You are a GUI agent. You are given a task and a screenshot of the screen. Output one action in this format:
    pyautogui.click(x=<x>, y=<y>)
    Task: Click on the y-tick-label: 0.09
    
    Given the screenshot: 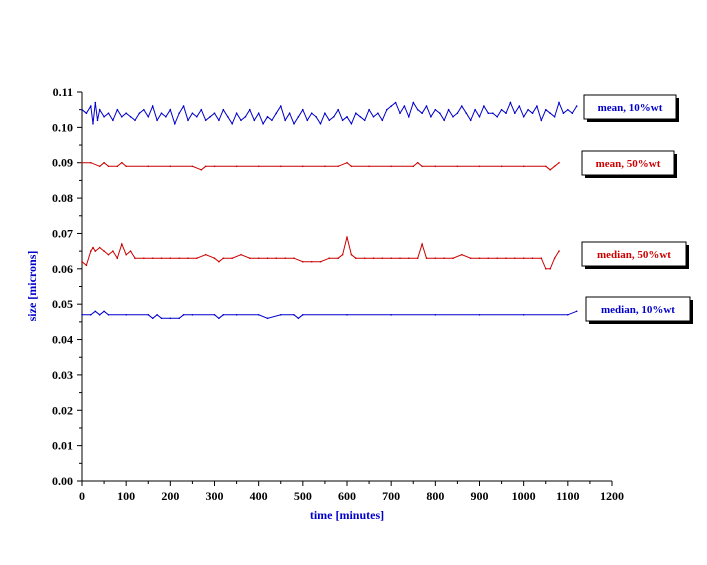 What is the action you would take?
    pyautogui.click(x=62, y=163)
    